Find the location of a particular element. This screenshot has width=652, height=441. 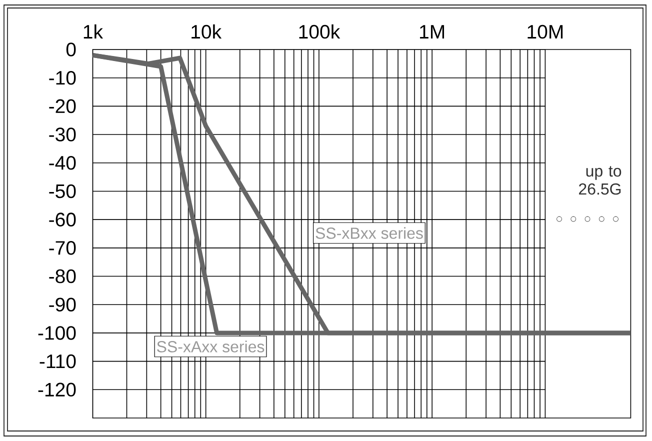

y-tick-label: -50 is located at coordinates (62, 191).